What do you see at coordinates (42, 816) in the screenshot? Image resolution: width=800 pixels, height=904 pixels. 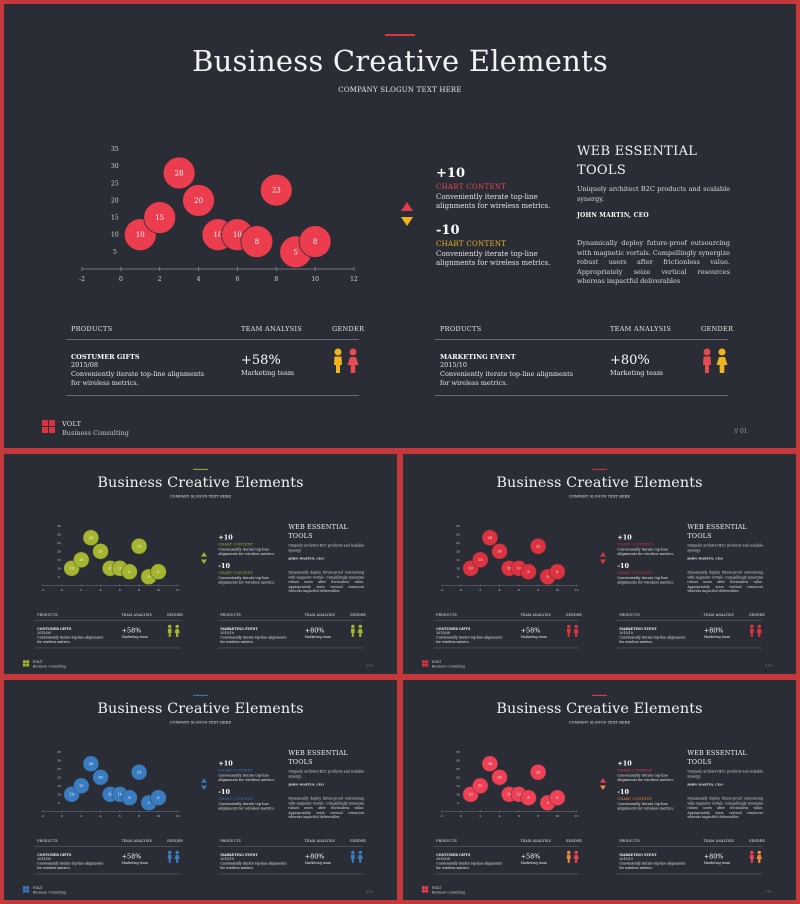 I see `x-tick-label: -2` at bounding box center [42, 816].